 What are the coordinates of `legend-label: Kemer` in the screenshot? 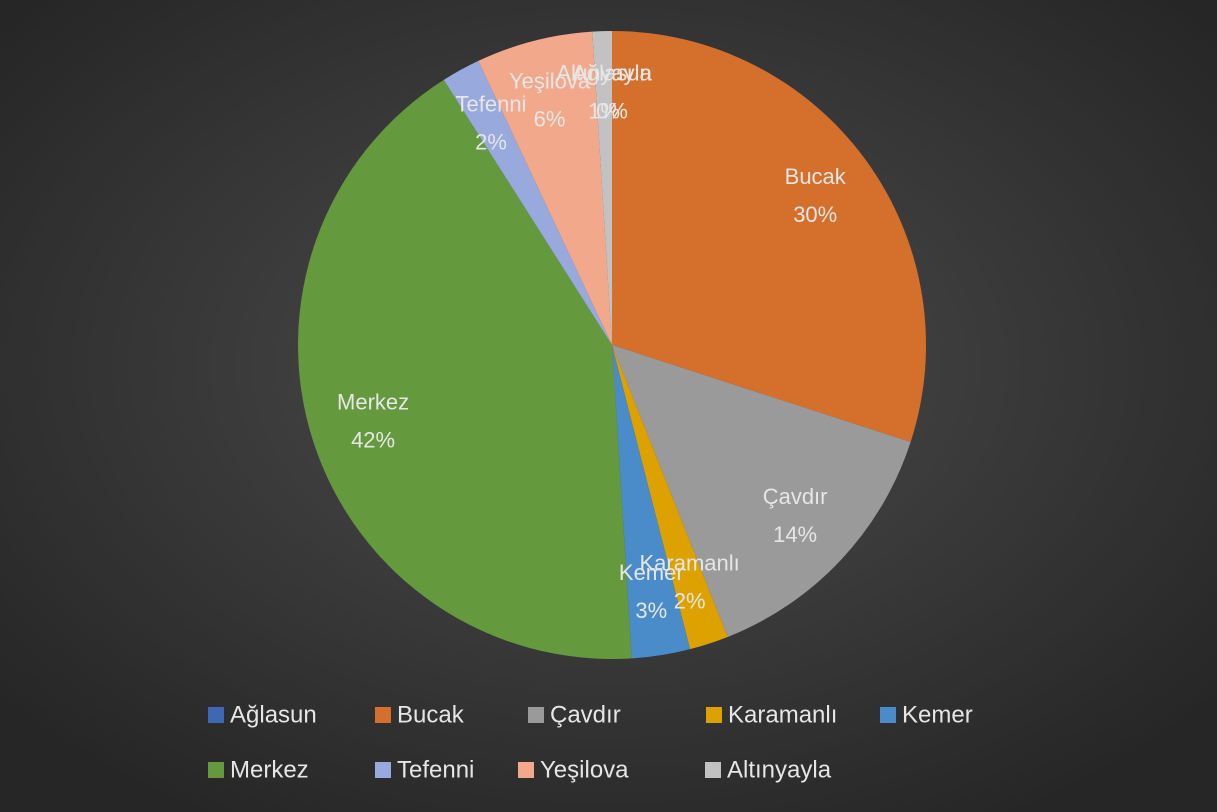 It's located at (937, 714).